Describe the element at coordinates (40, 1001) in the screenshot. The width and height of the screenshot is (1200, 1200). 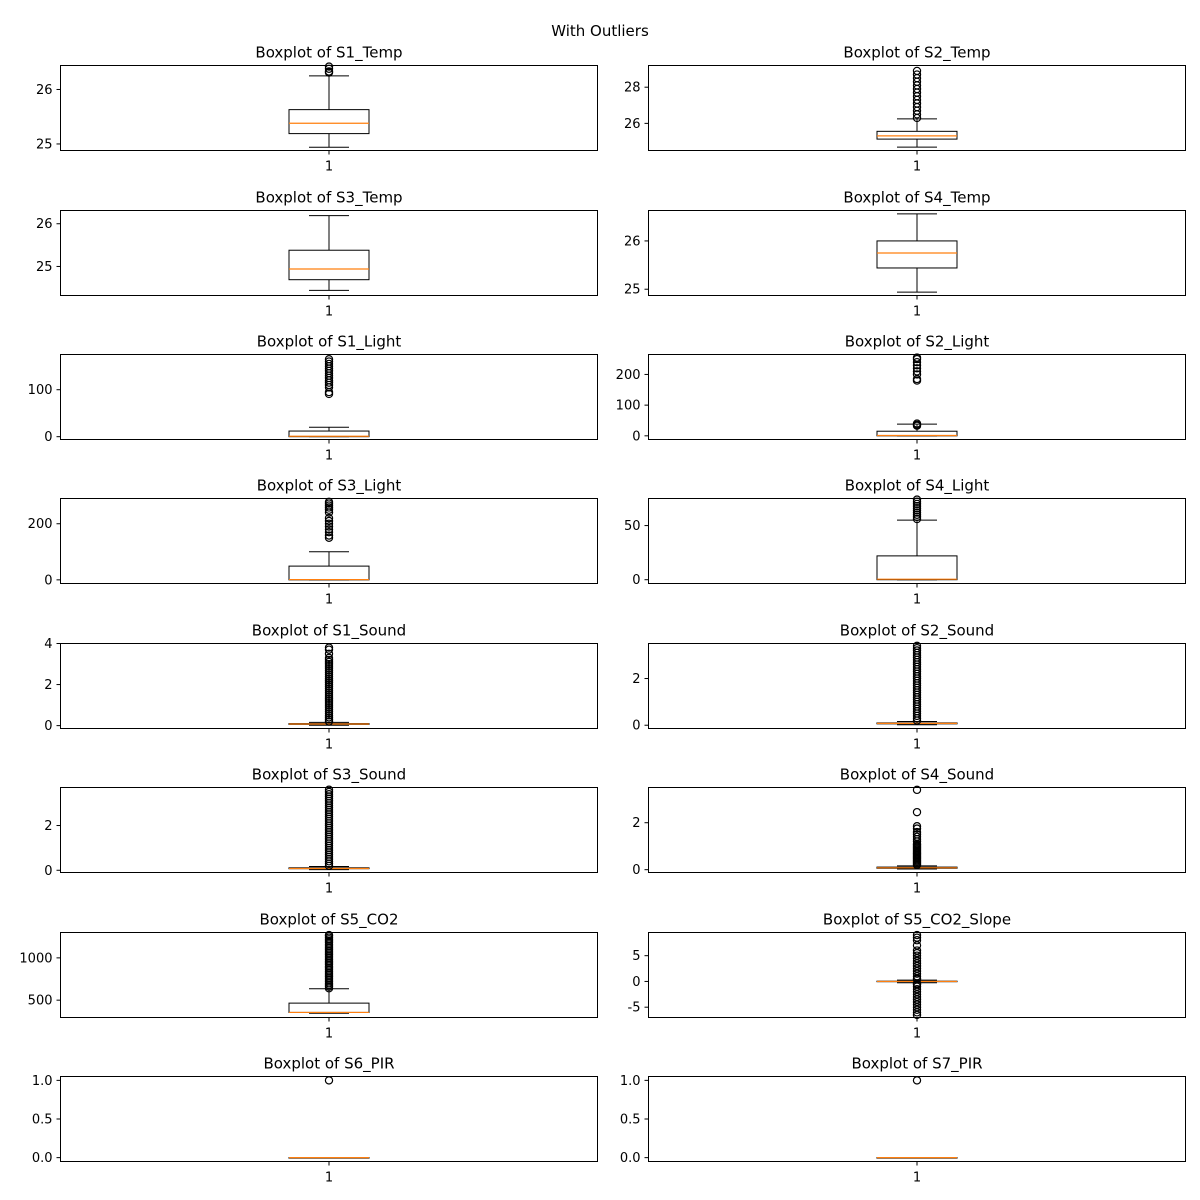
I see `y-tick-label: 500` at that location.